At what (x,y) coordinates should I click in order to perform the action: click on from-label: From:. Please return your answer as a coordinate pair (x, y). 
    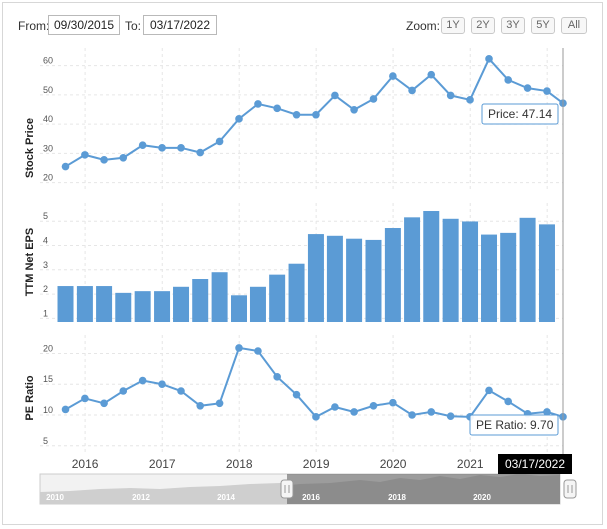
    Looking at the image, I should click on (34, 26).